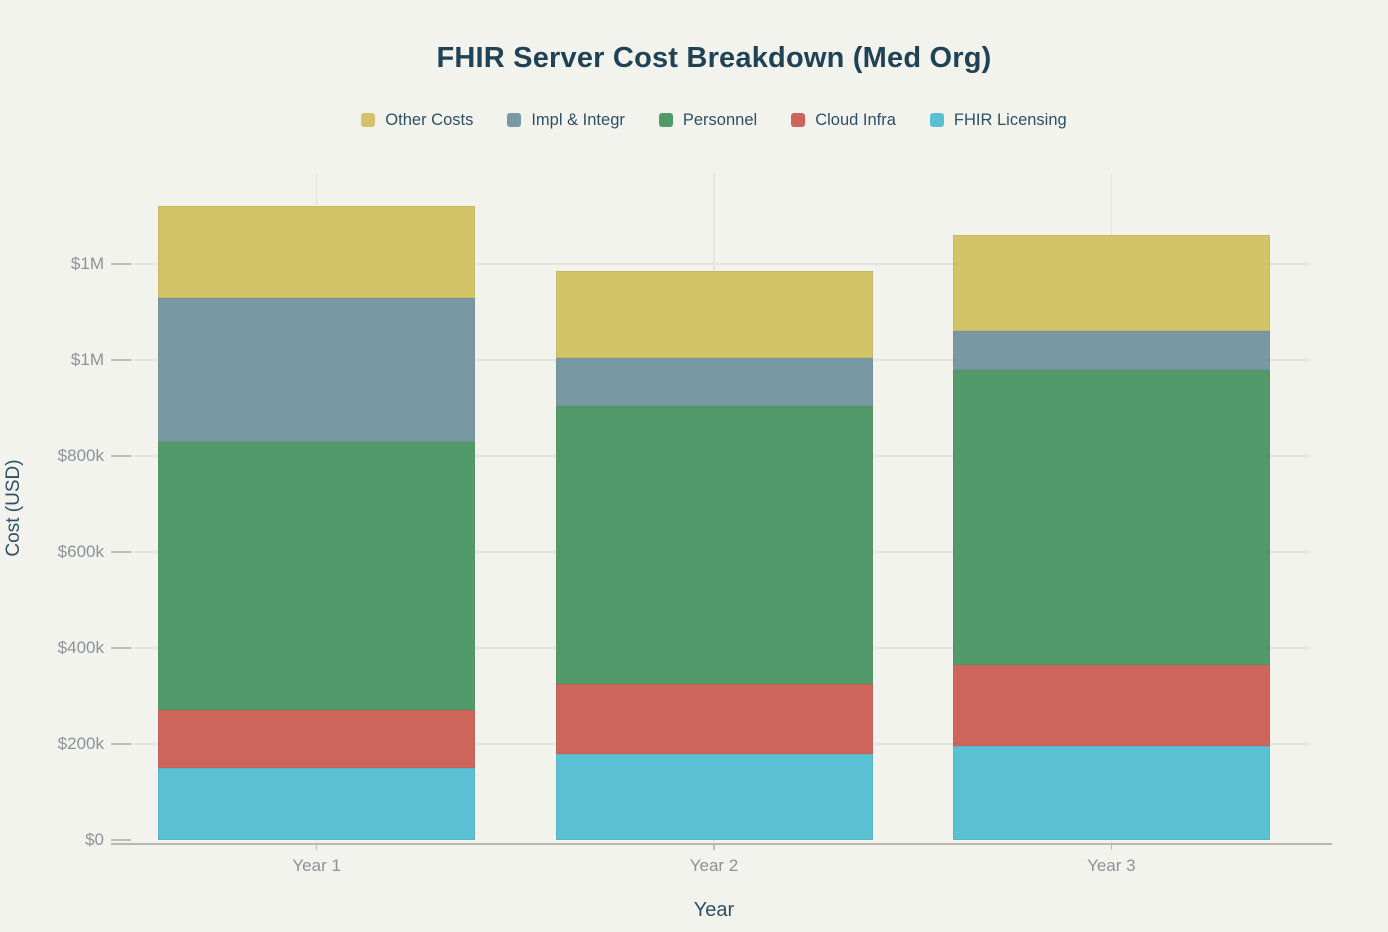 The width and height of the screenshot is (1388, 932). Describe the element at coordinates (714, 865) in the screenshot. I see `x-axis-tick-label: Year 2` at that location.